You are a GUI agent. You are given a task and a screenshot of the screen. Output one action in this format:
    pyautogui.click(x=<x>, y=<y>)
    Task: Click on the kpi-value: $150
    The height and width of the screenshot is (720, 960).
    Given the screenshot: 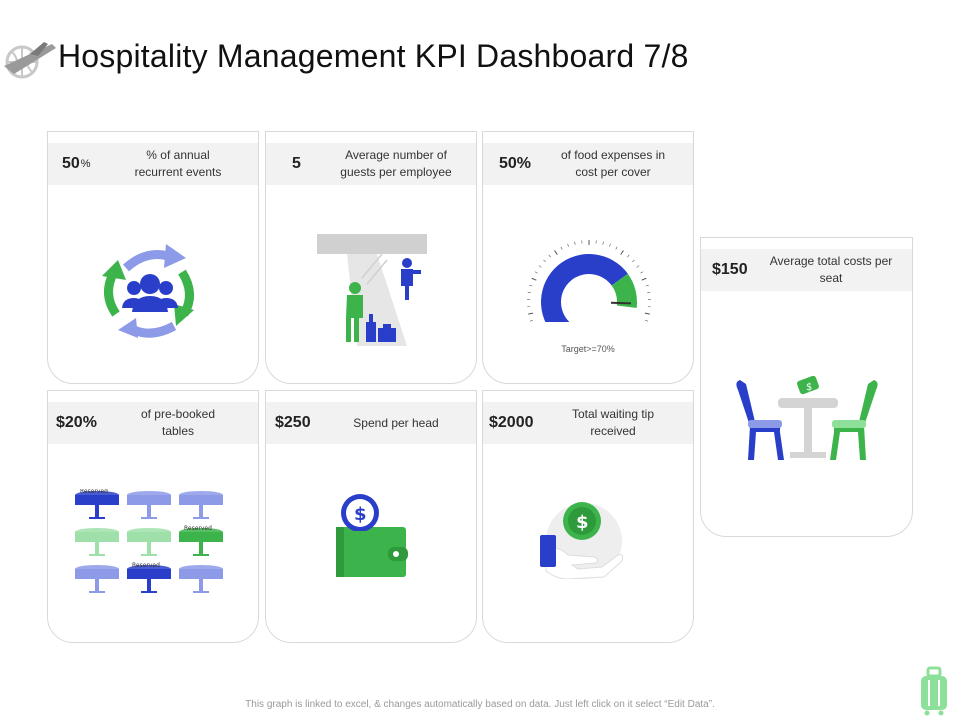 What is the action you would take?
    pyautogui.click(x=730, y=269)
    